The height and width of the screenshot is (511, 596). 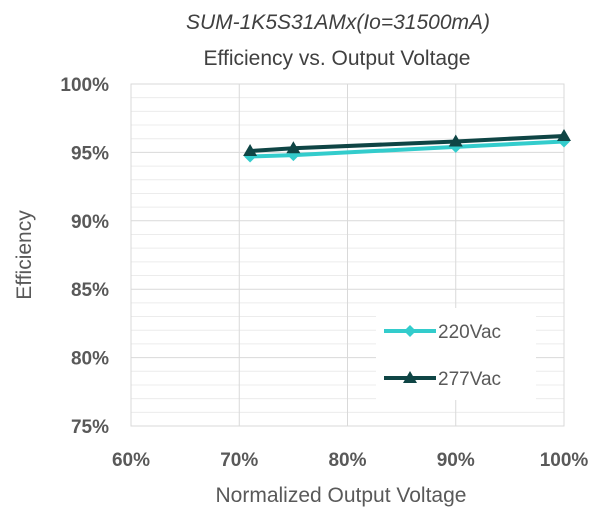 What do you see at coordinates (407, 149) in the screenshot?
I see `series-line-220Vac` at bounding box center [407, 149].